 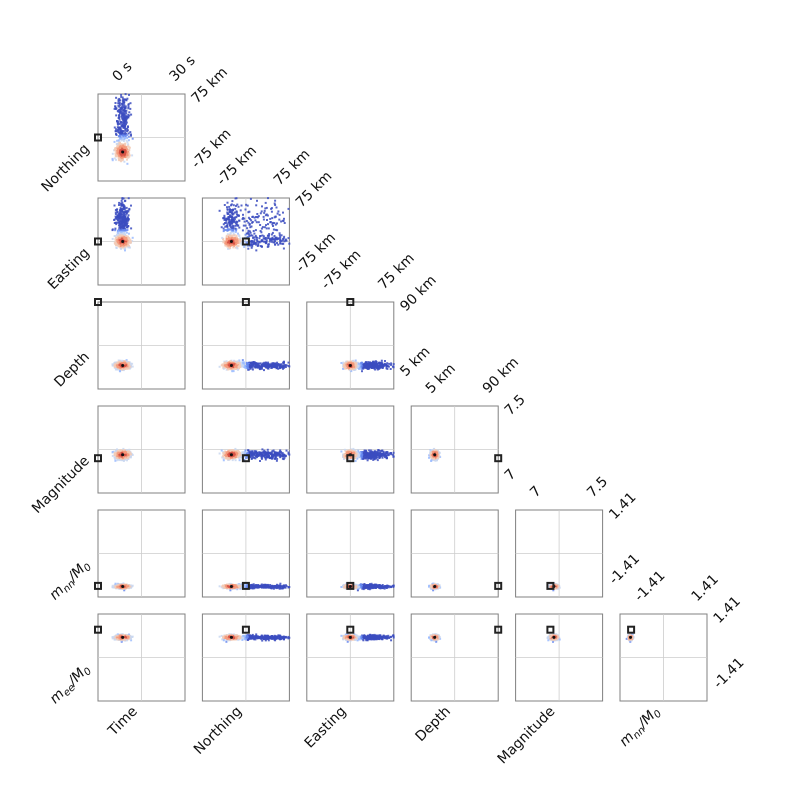 I want to click on posterior-mean-point, so click(x=123, y=241).